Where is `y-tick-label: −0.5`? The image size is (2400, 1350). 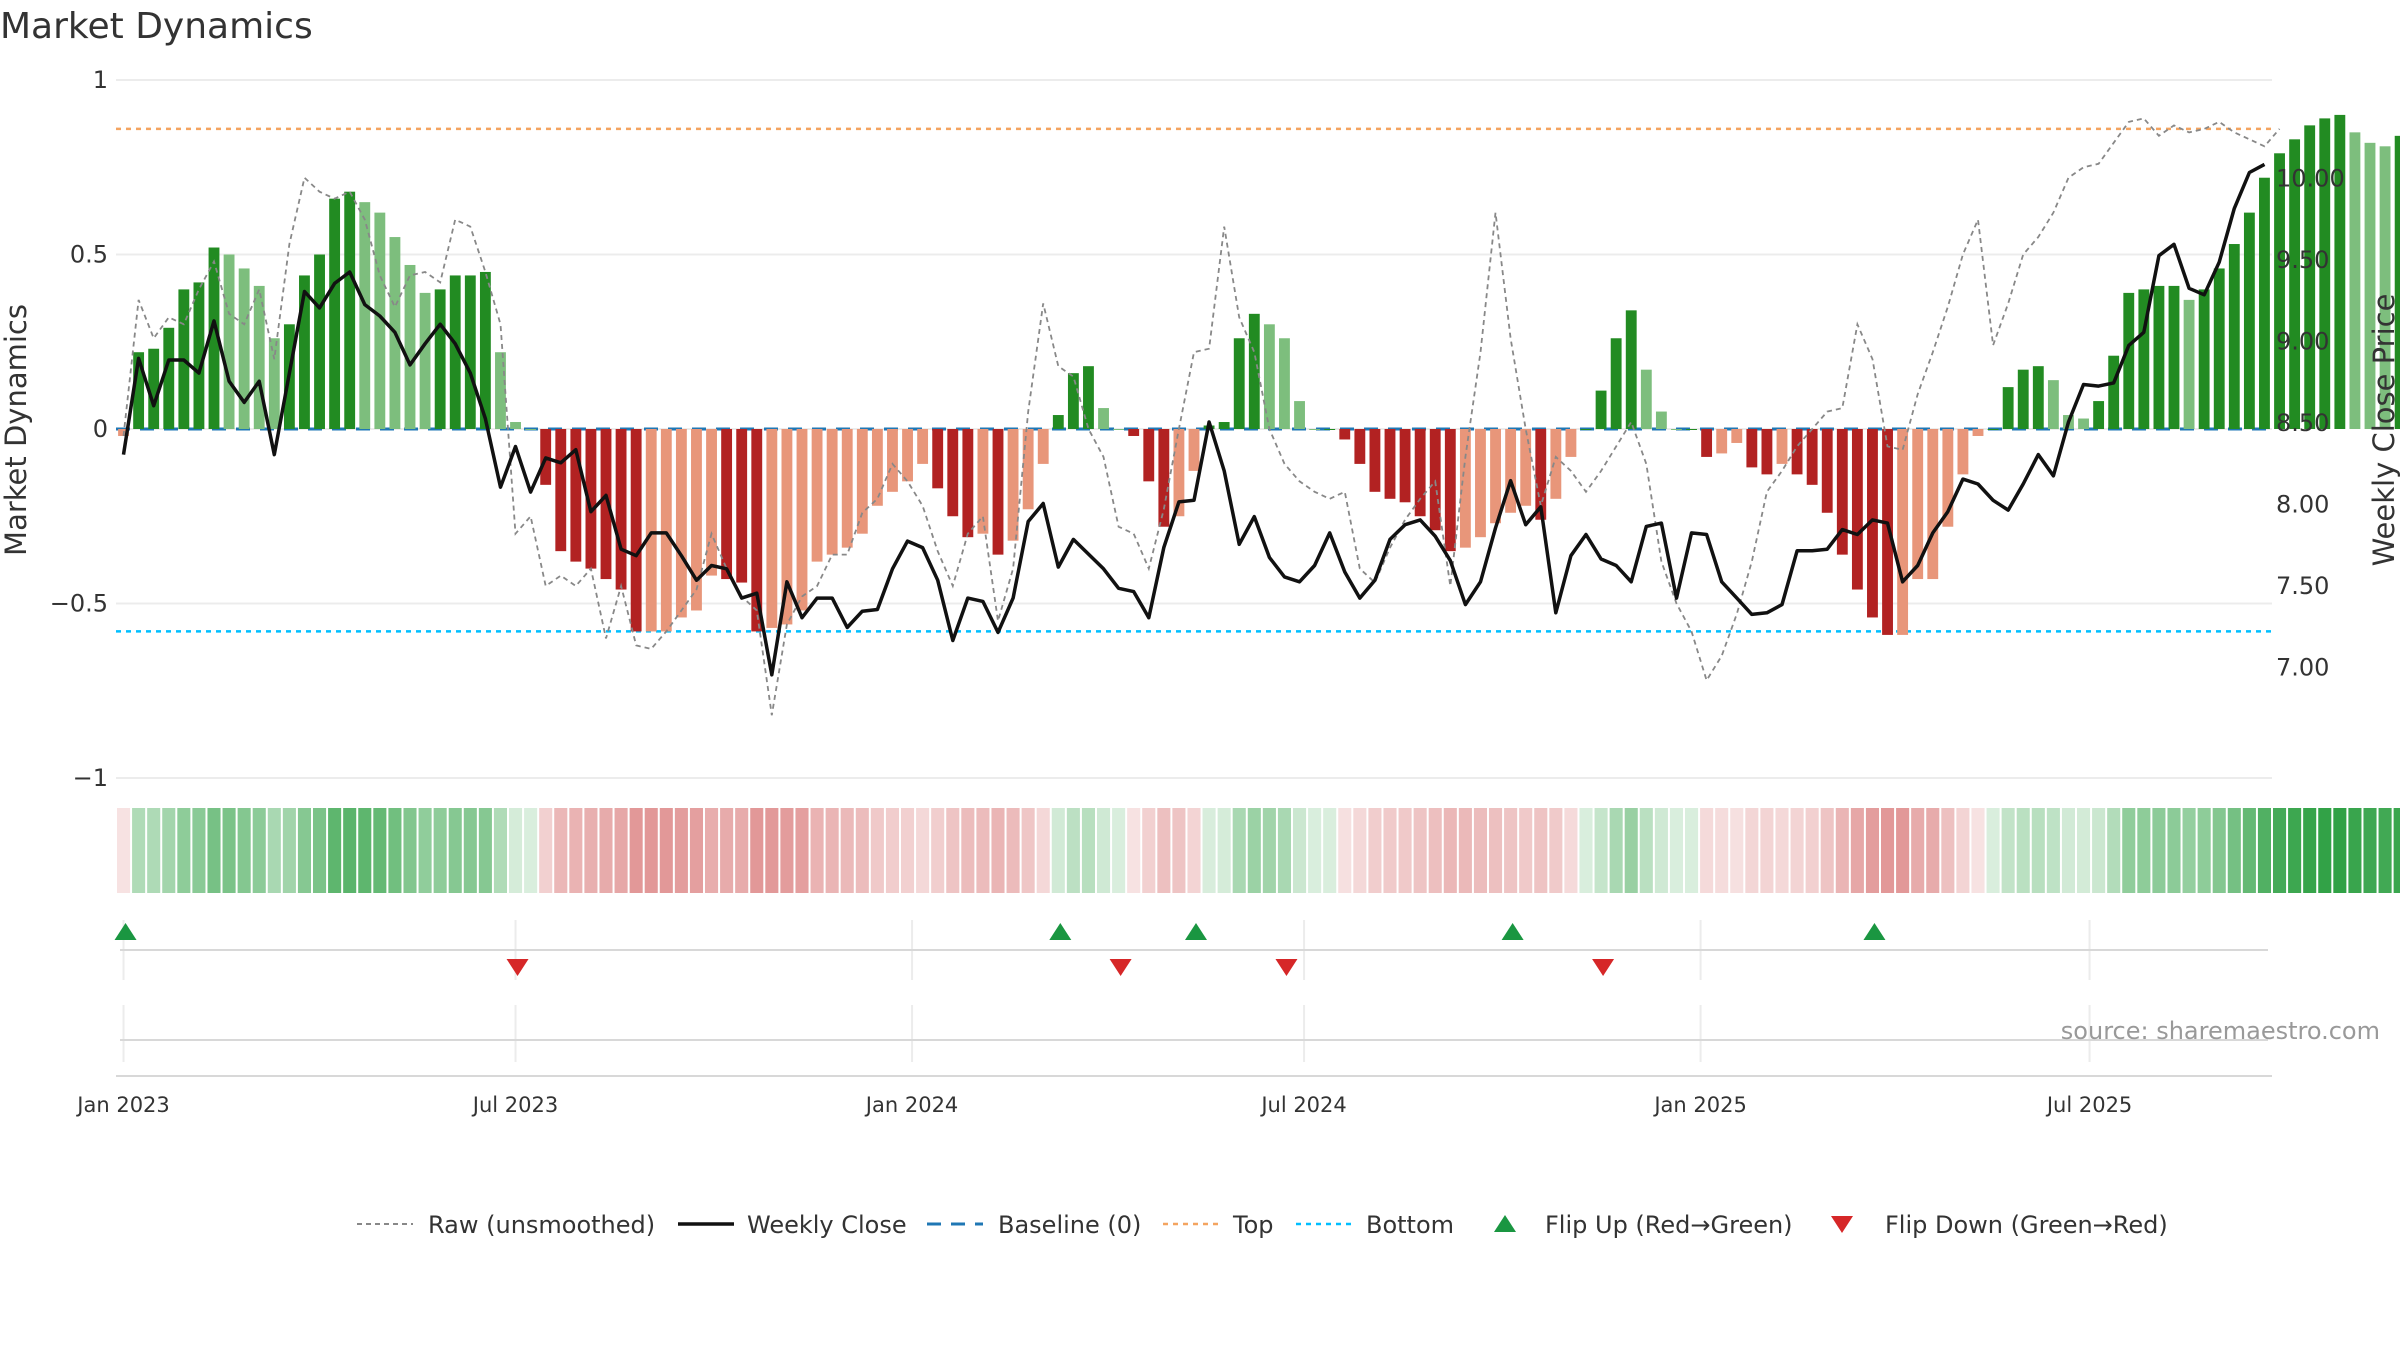 y-tick-label: −0.5 is located at coordinates (79, 604).